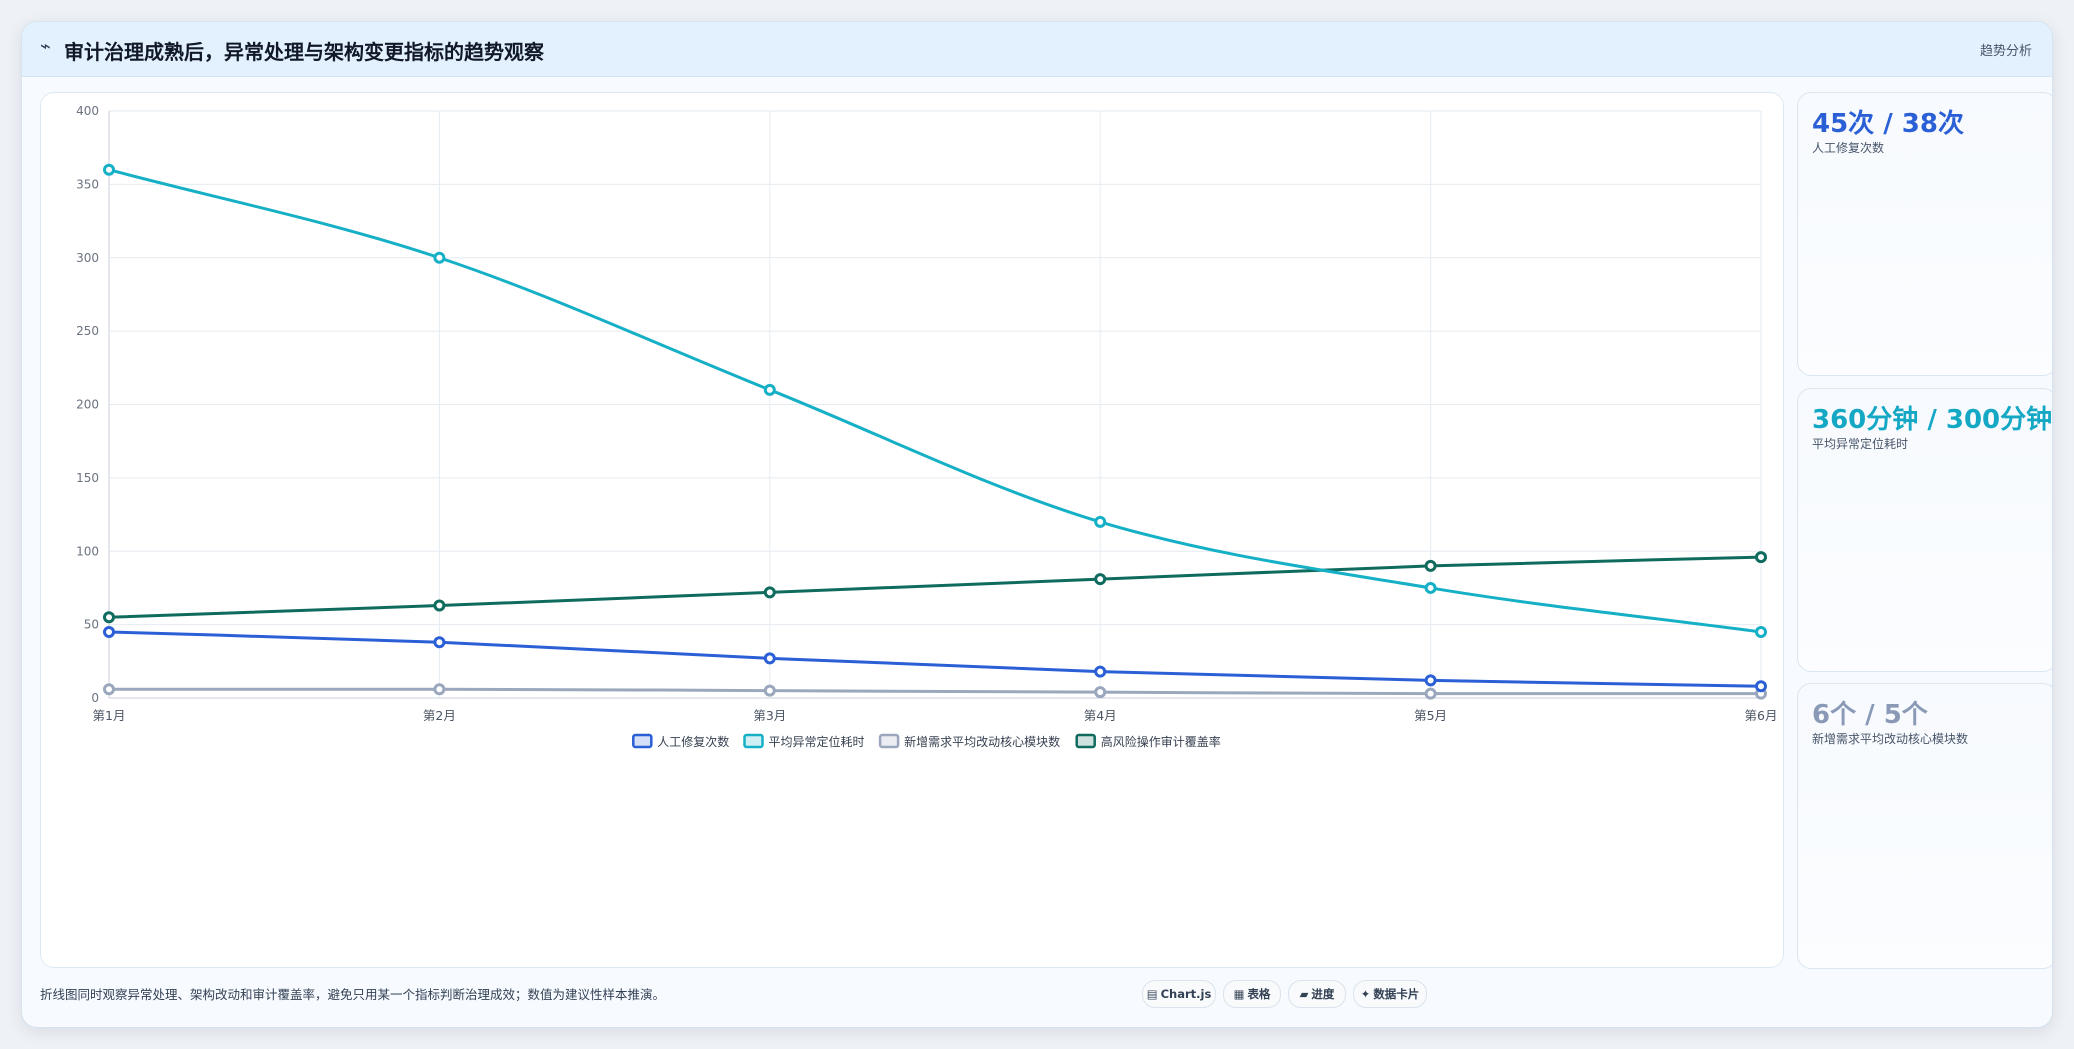 This screenshot has width=2074, height=1049. What do you see at coordinates (1430, 715) in the screenshot?
I see `x-tick-label: 第5月` at bounding box center [1430, 715].